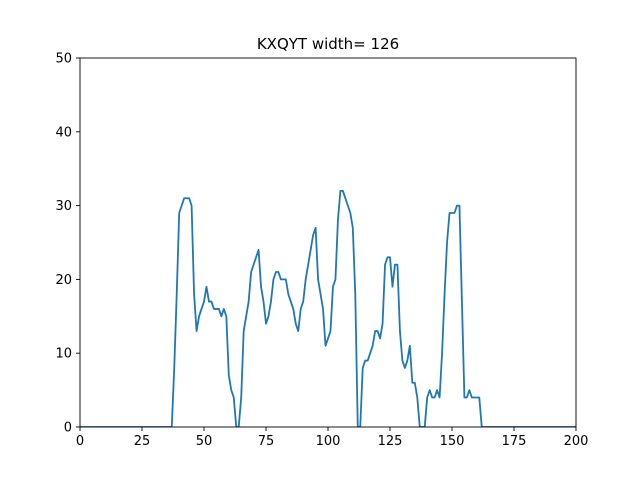 The image size is (640, 480). What do you see at coordinates (576, 441) in the screenshot?
I see `x-tick-label: 200` at bounding box center [576, 441].